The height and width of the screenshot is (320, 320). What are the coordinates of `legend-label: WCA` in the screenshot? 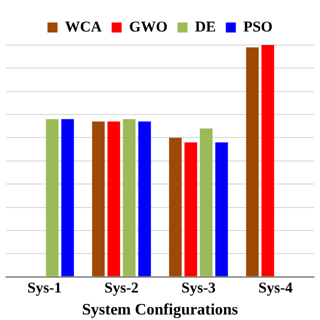 It's located at (83, 27).